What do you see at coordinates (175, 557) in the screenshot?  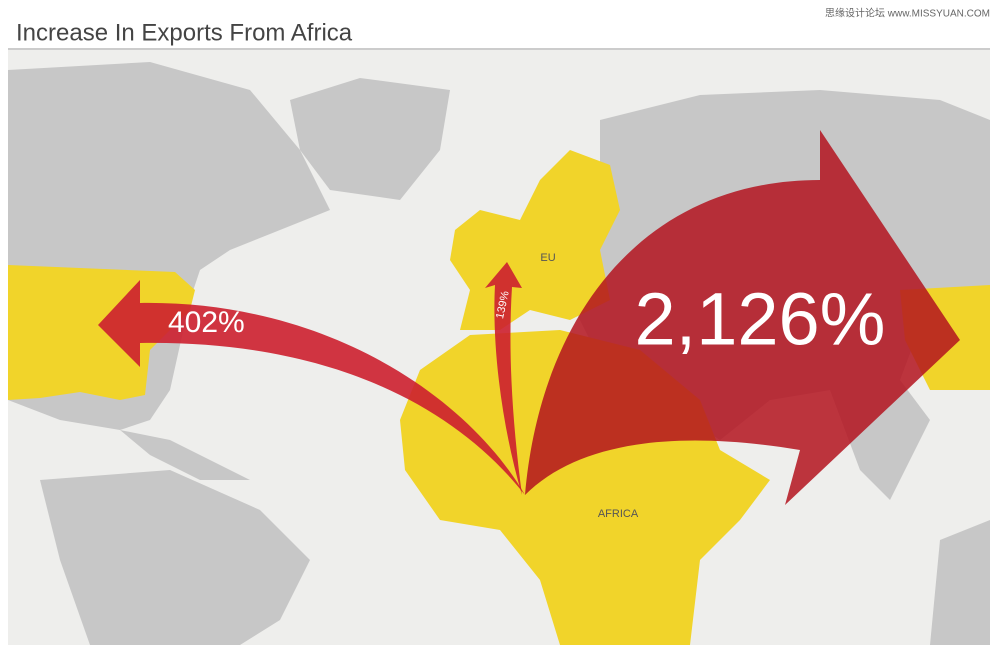 I see `south-america` at bounding box center [175, 557].